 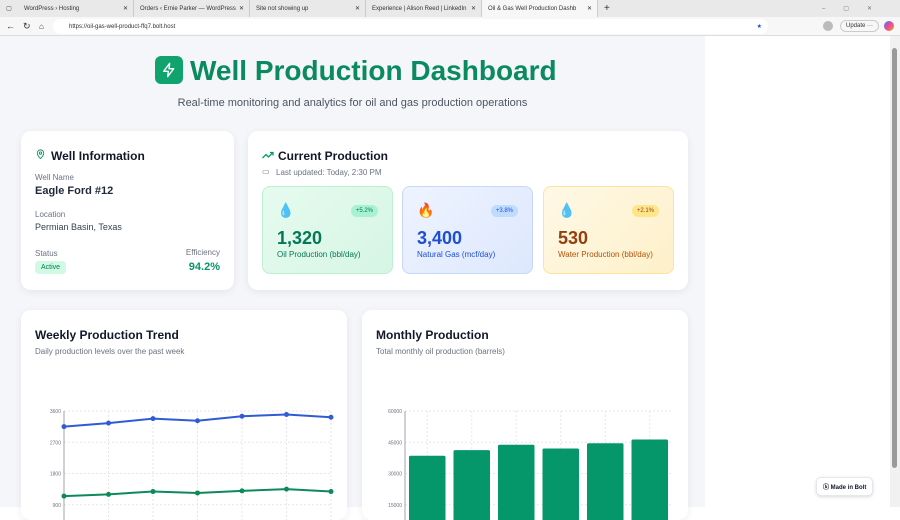 What do you see at coordinates (299, 238) in the screenshot?
I see `metric-value: 1,320` at bounding box center [299, 238].